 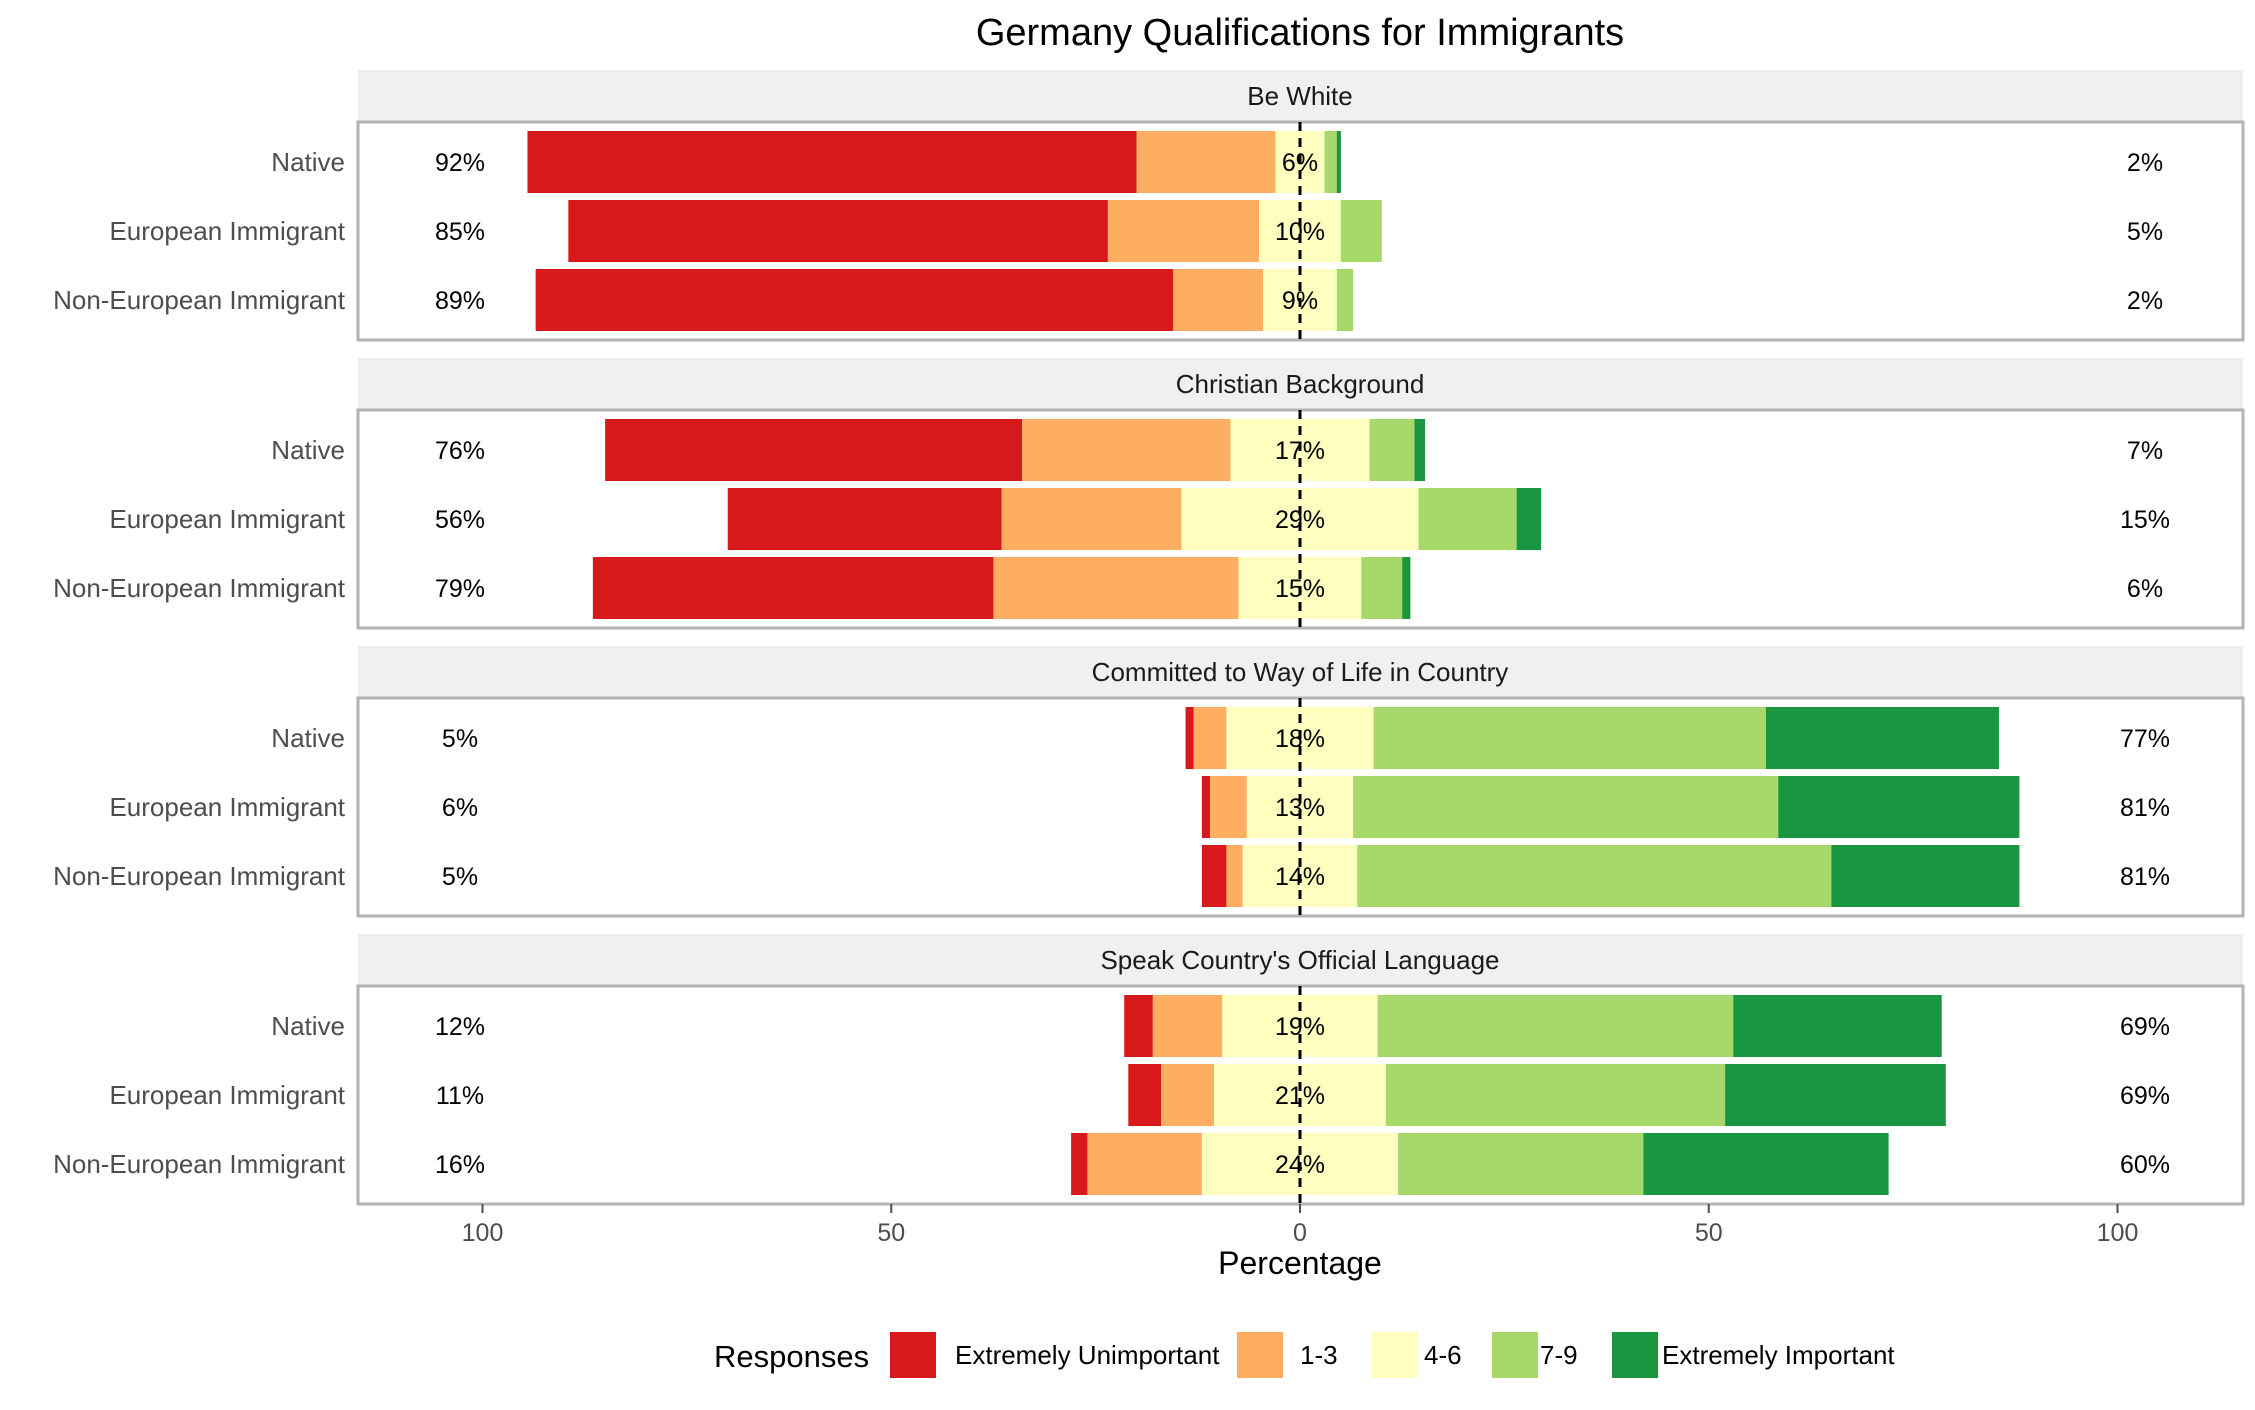 What do you see at coordinates (2145, 451) in the screenshot?
I see `right-percentage: 7%` at bounding box center [2145, 451].